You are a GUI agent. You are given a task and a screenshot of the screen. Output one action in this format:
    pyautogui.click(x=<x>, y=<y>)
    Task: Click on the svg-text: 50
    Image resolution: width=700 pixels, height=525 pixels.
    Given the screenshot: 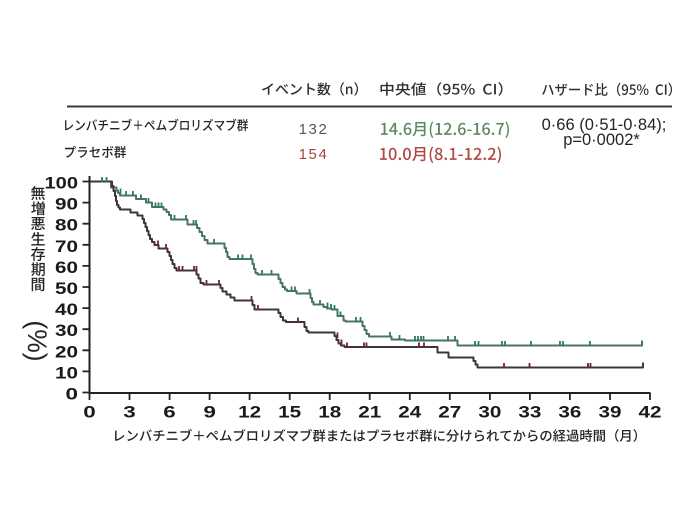 What is the action you would take?
    pyautogui.click(x=66, y=288)
    